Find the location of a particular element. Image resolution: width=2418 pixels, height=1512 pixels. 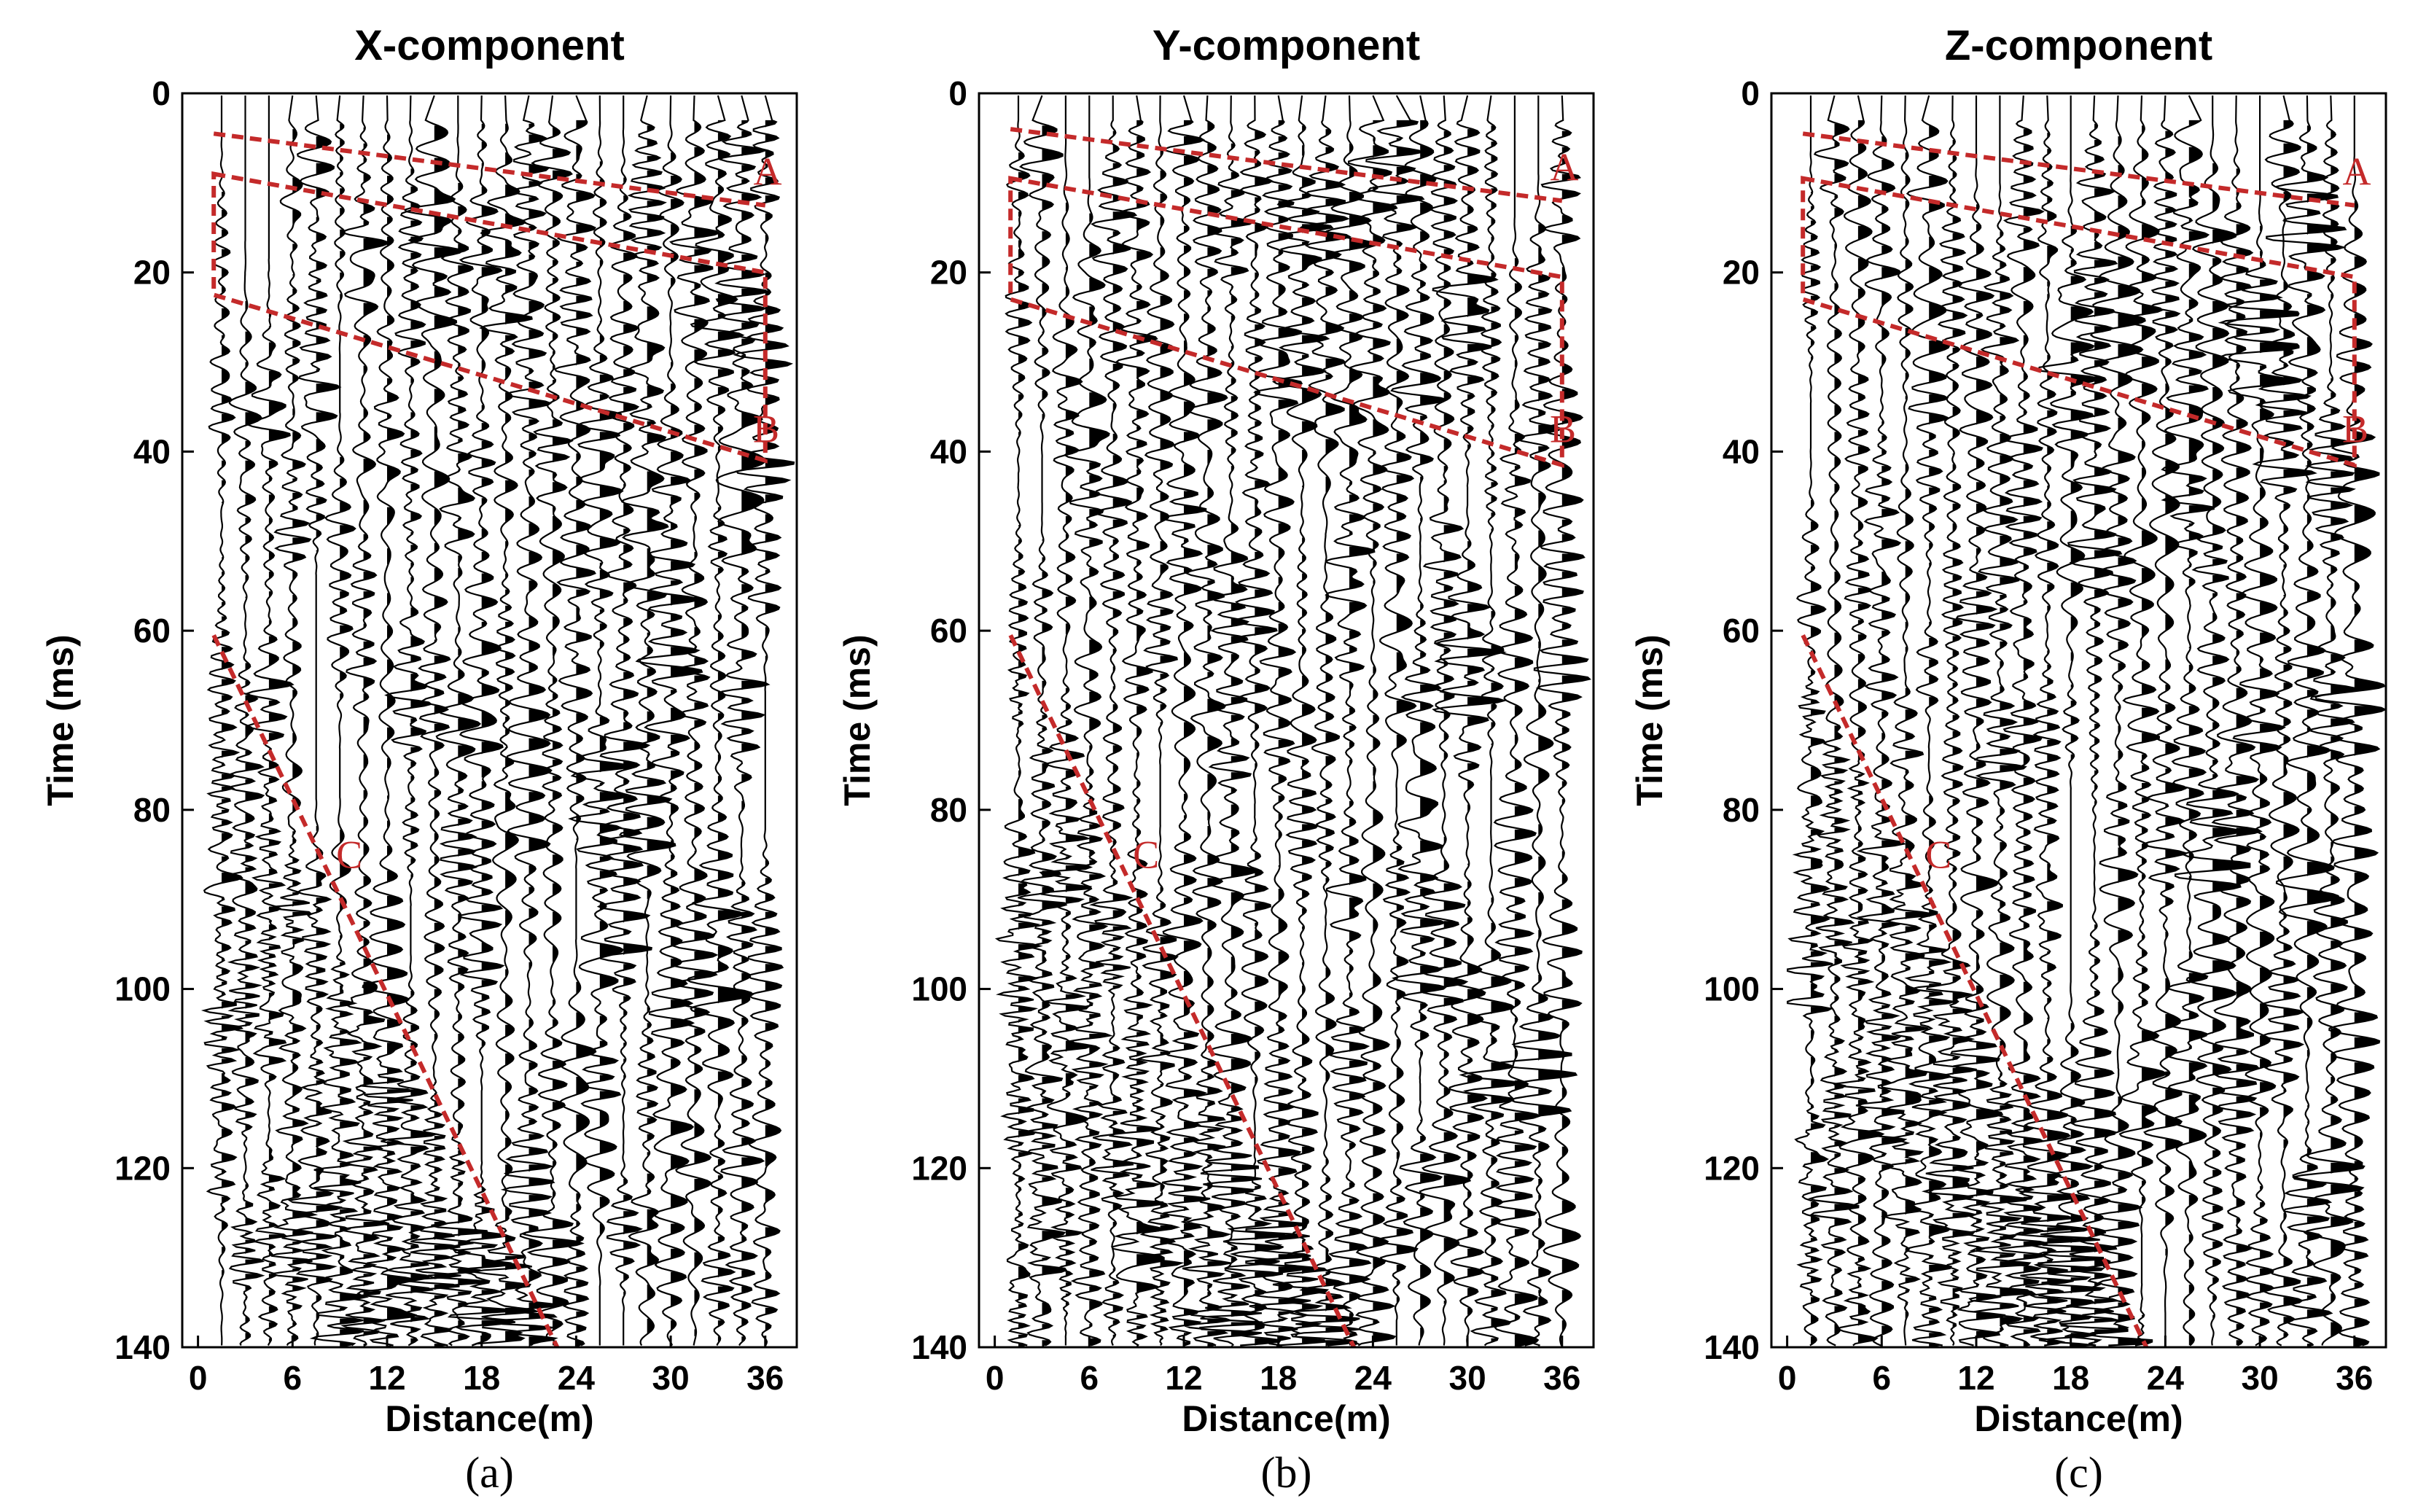

zone-b-boundary is located at coordinates (1286, 322).